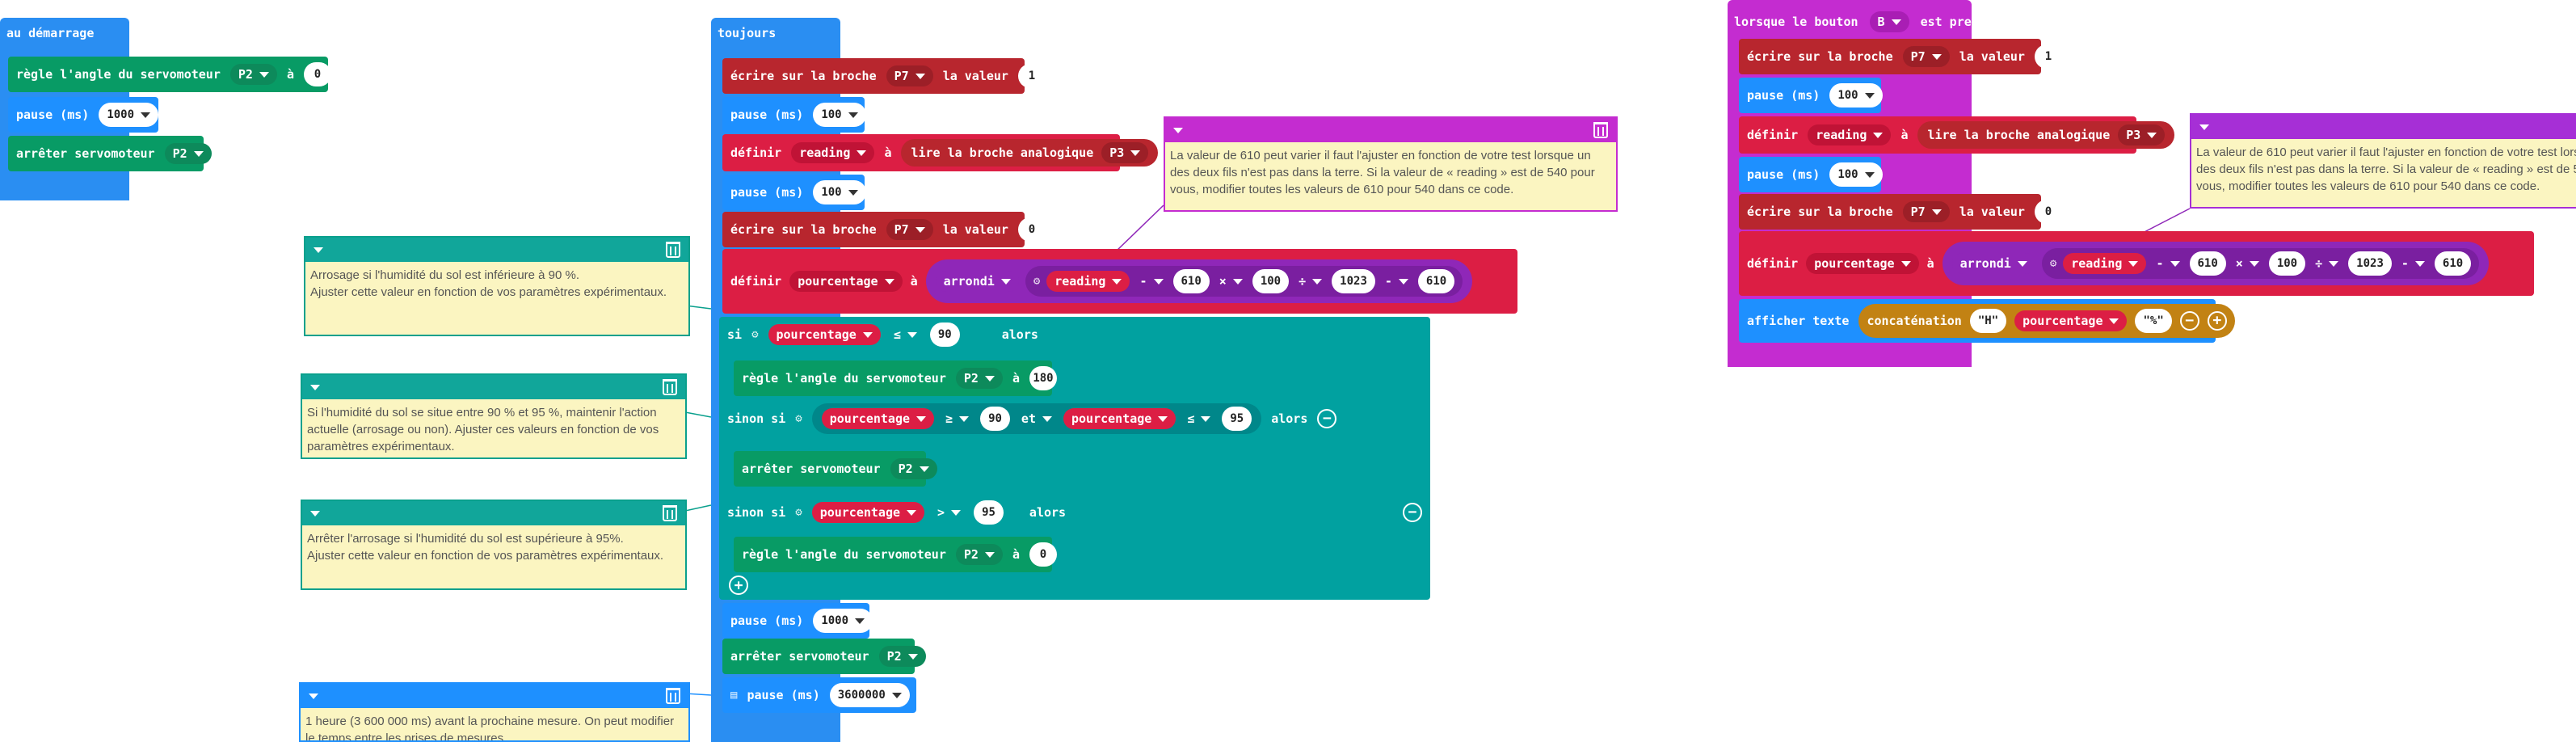 This screenshot has height=742, width=2576. What do you see at coordinates (895, 378) in the screenshot?
I see `servo-angle-block: règle l'angle du servomoteur P2 à 180` at bounding box center [895, 378].